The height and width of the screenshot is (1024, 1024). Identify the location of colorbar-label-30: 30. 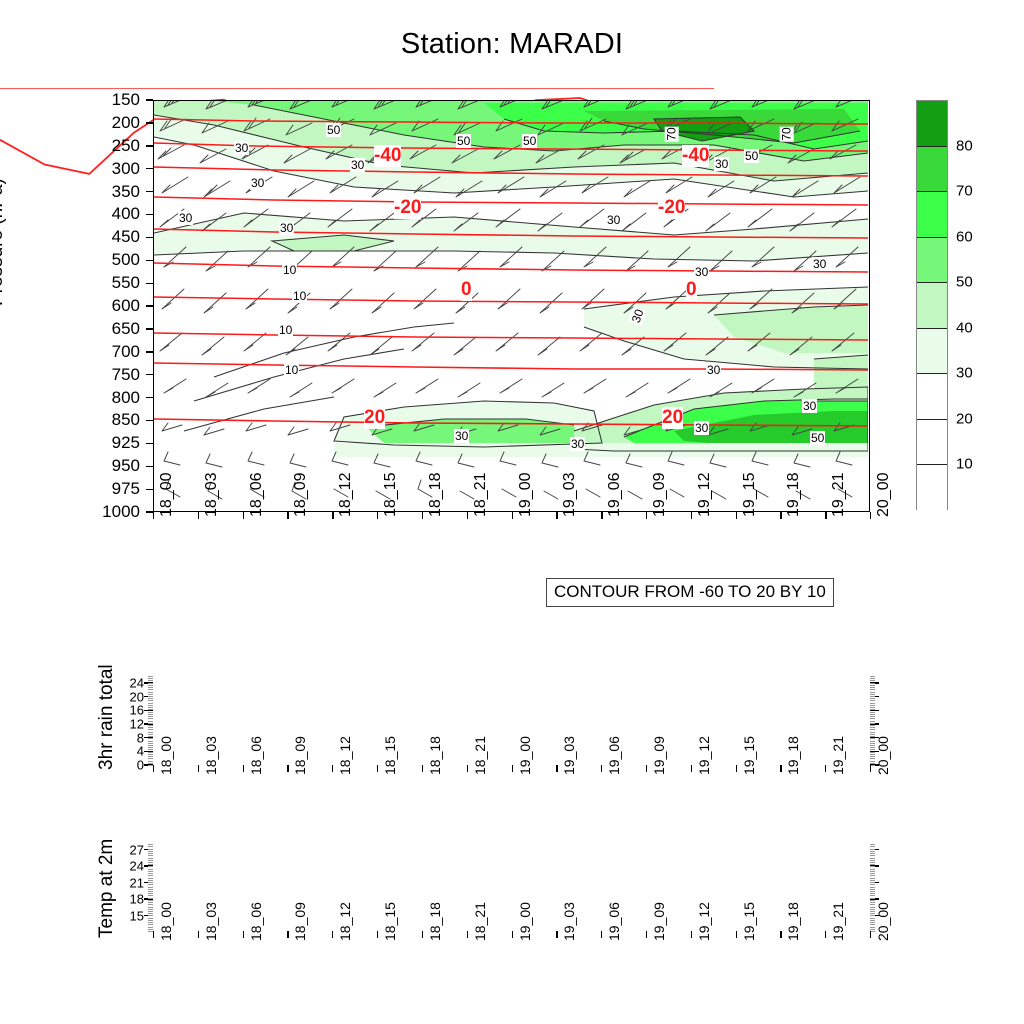
(964, 373).